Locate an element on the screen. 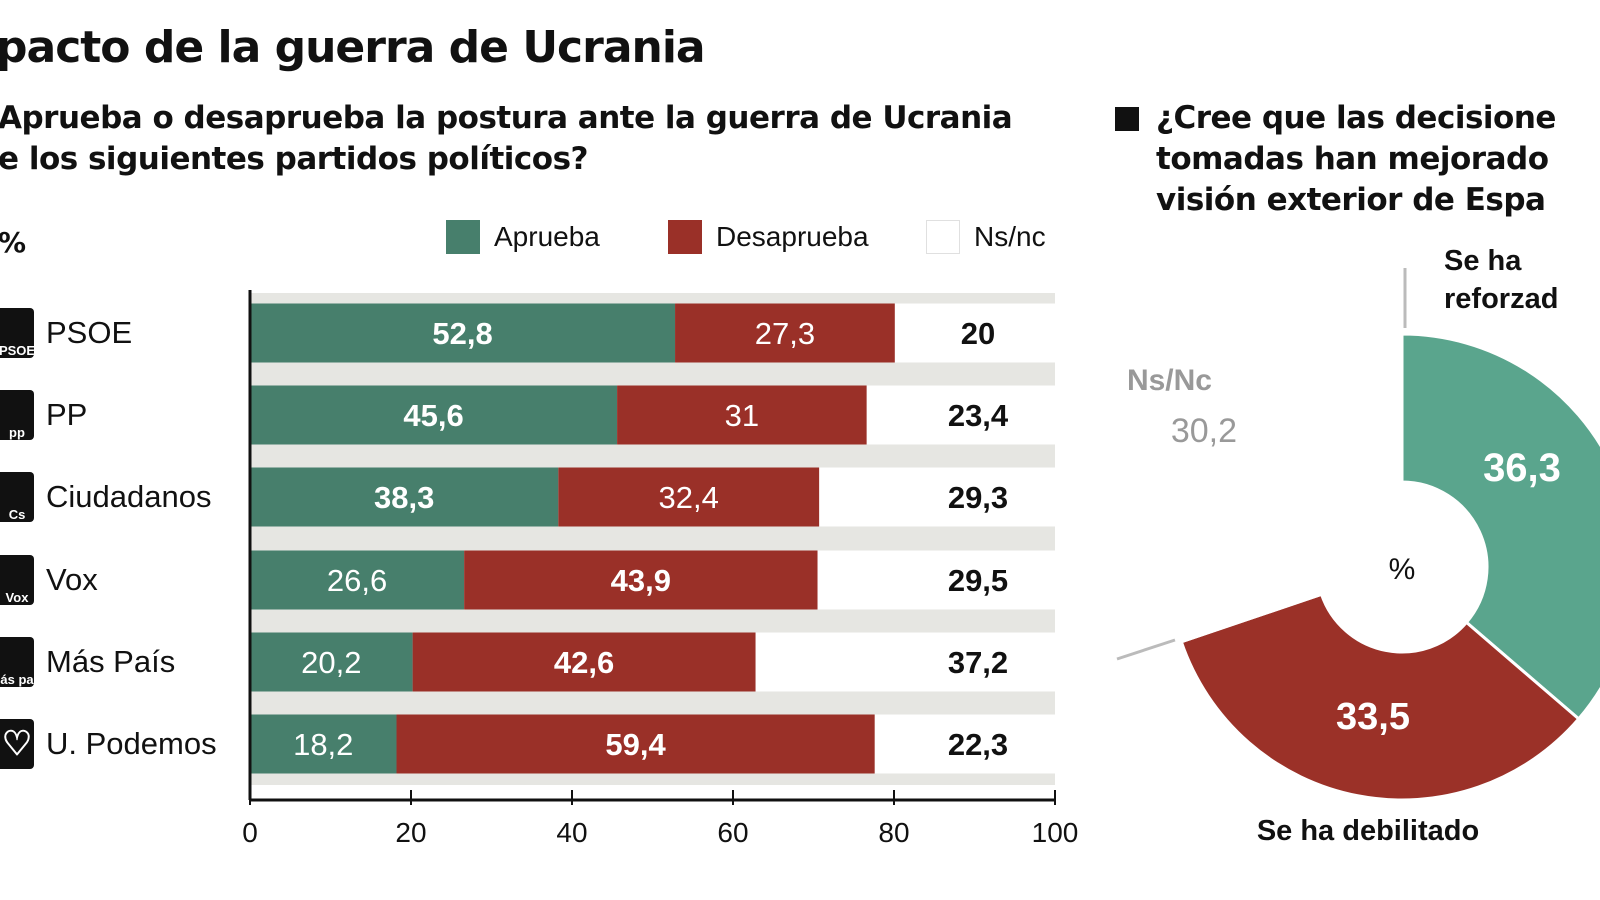 Image resolution: width=1600 pixels, height=900 pixels. section-square-icon is located at coordinates (1127, 119).